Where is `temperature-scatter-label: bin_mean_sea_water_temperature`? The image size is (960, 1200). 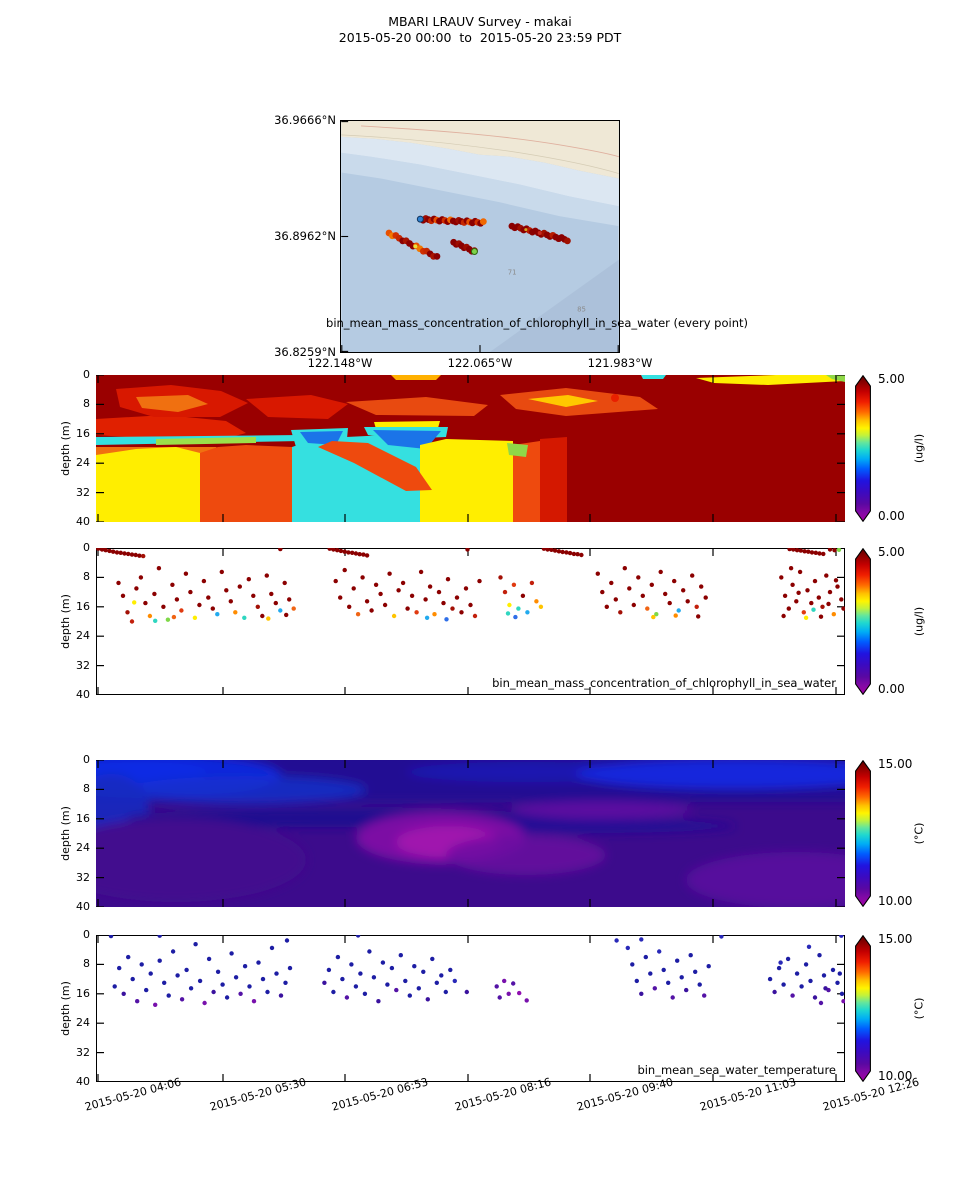
temperature-scatter-label: bin_mean_sea_water_temperature is located at coordinates (736, 1070).